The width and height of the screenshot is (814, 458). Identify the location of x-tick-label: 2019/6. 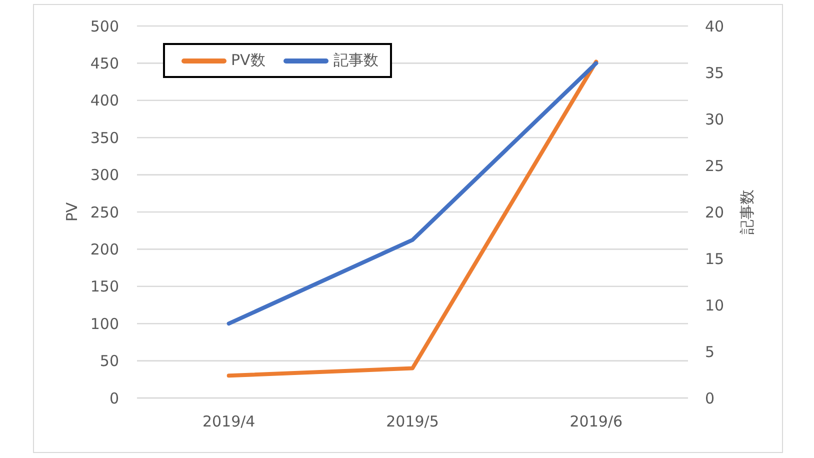
(596, 421).